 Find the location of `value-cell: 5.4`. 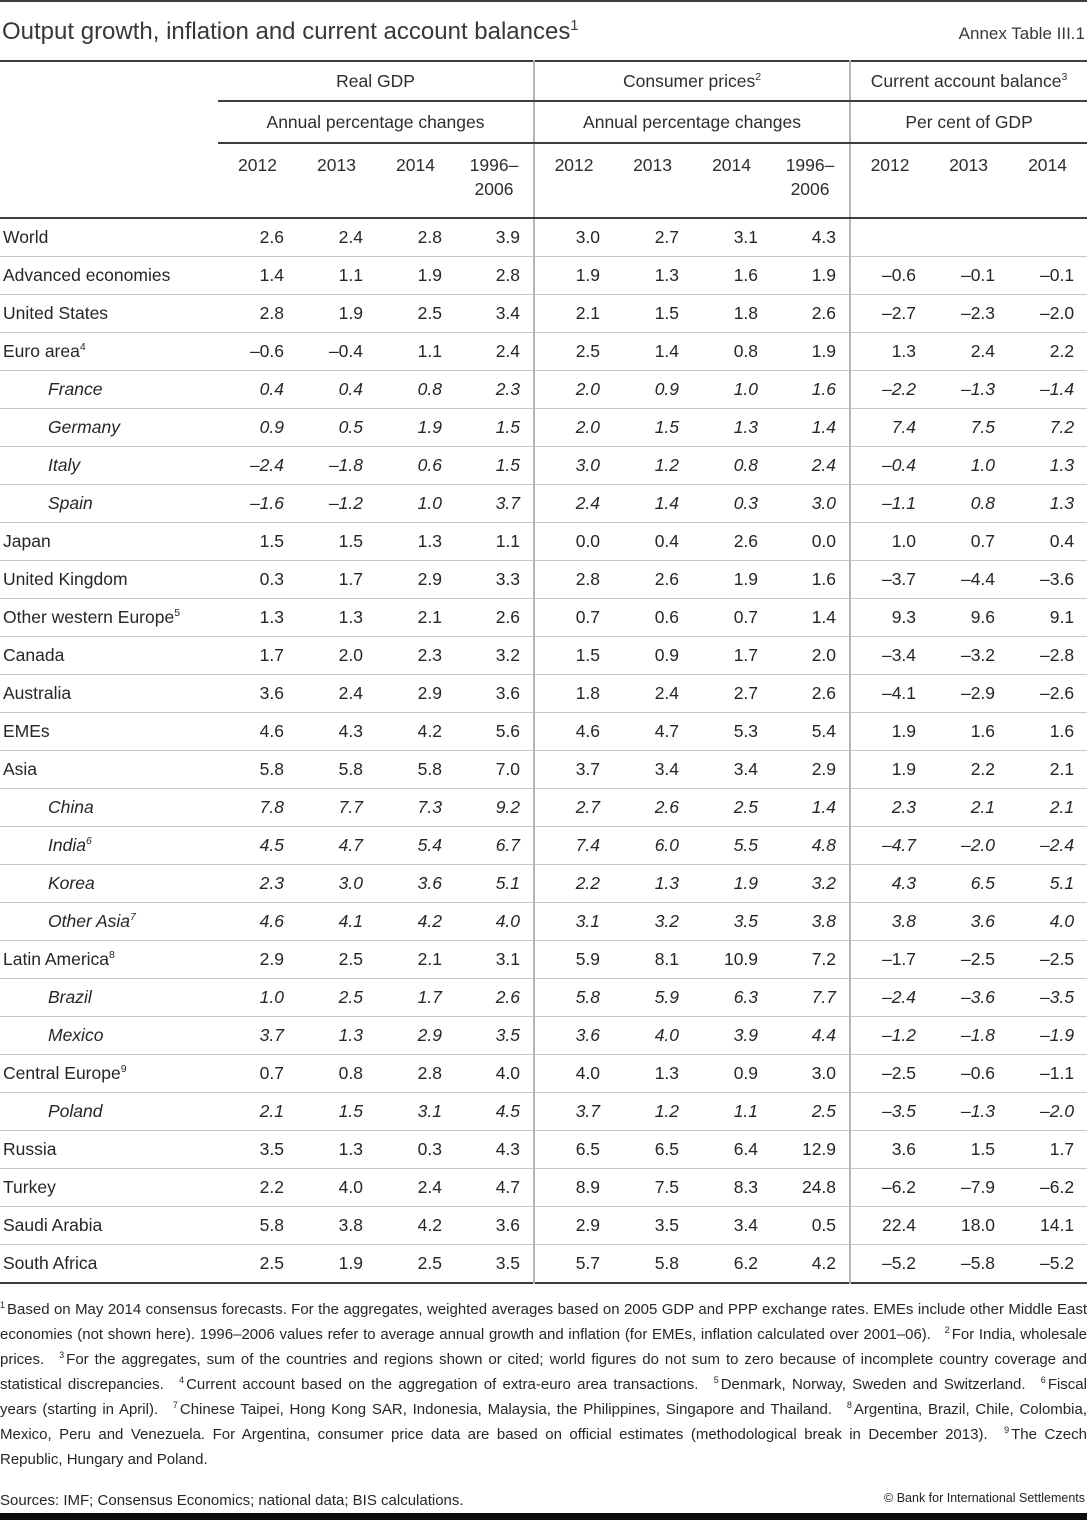

value-cell: 5.4 is located at coordinates (824, 731).